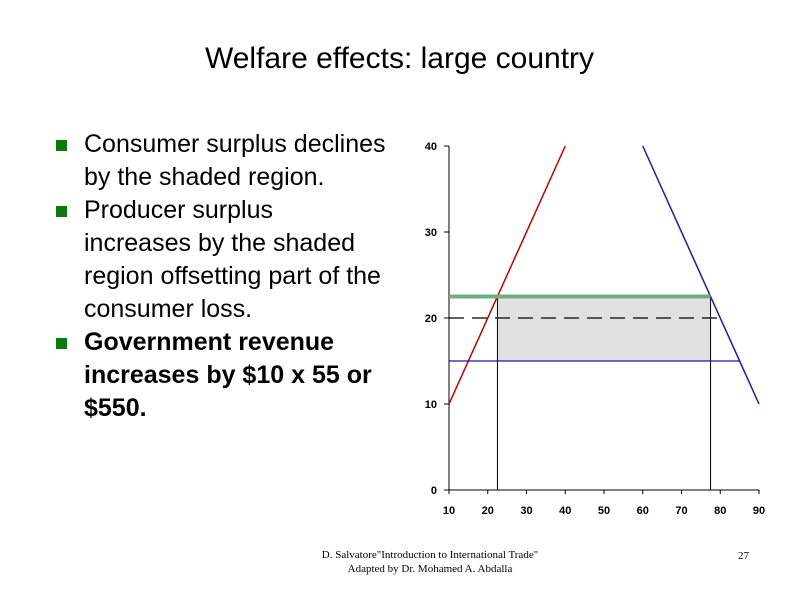 Image resolution: width=799 pixels, height=598 pixels. I want to click on x-tick-label: 30, so click(526, 511).